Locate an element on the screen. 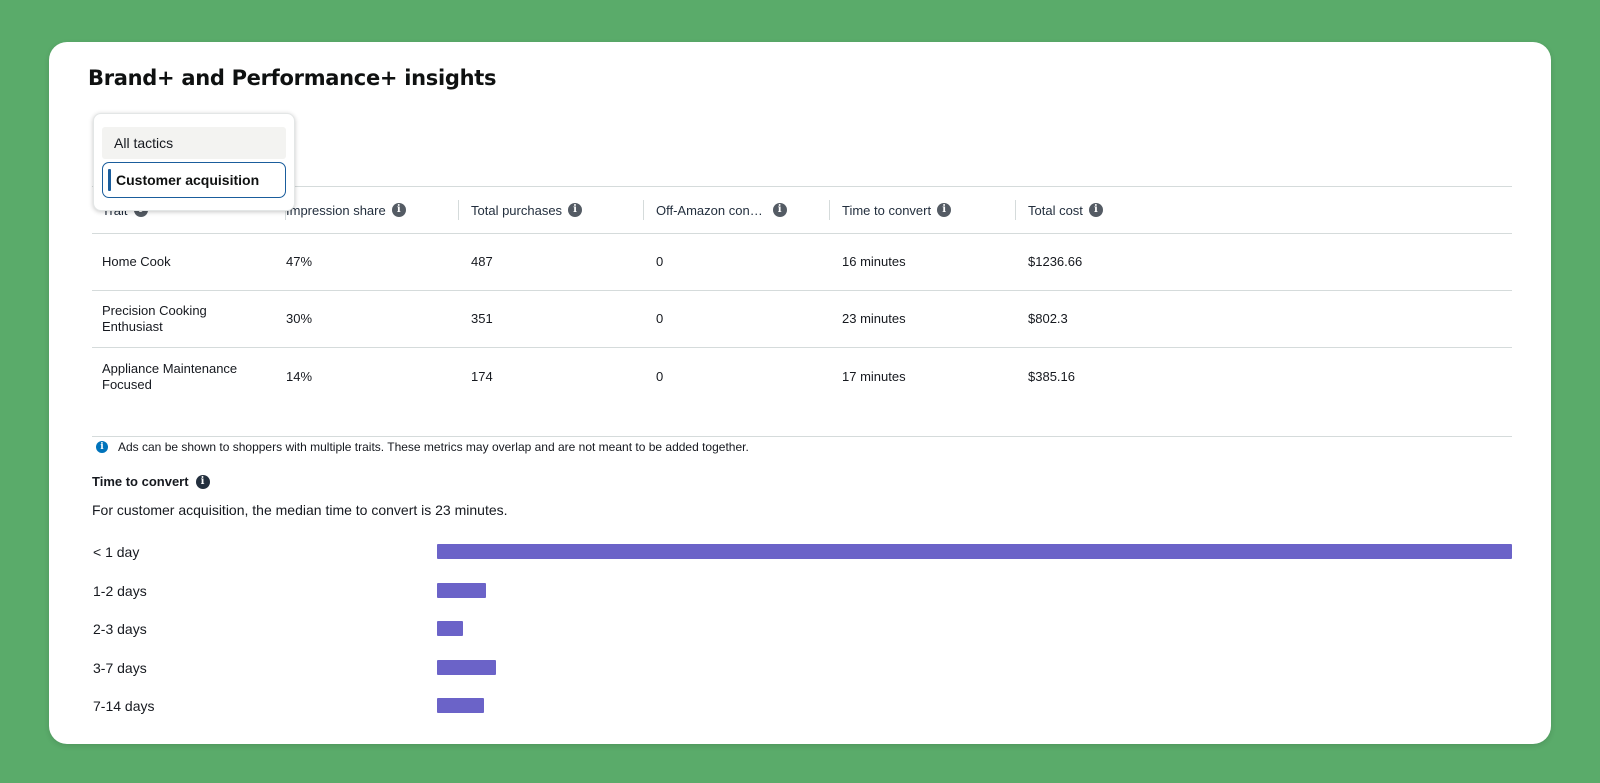 The width and height of the screenshot is (1600, 783). option-customer-acquisition: Customer acquisition is located at coordinates (194, 180).